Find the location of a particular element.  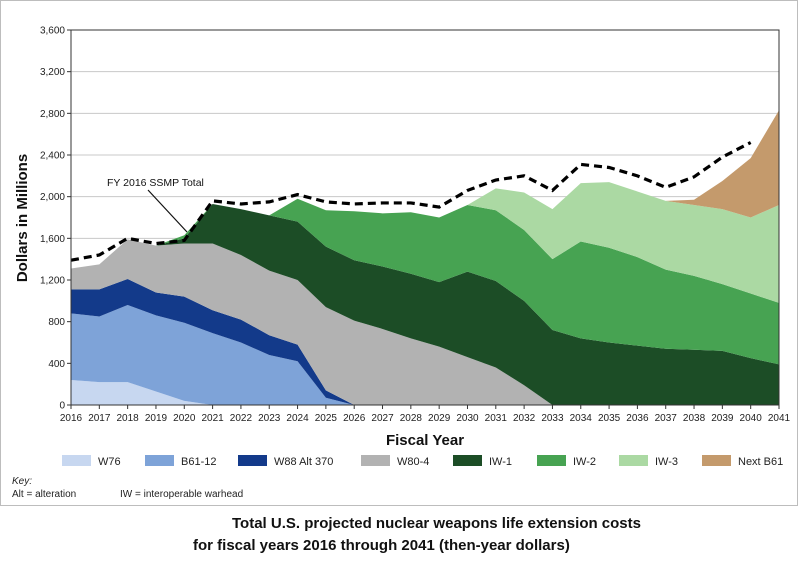

legend-item-w76: W76 is located at coordinates (91, 461).